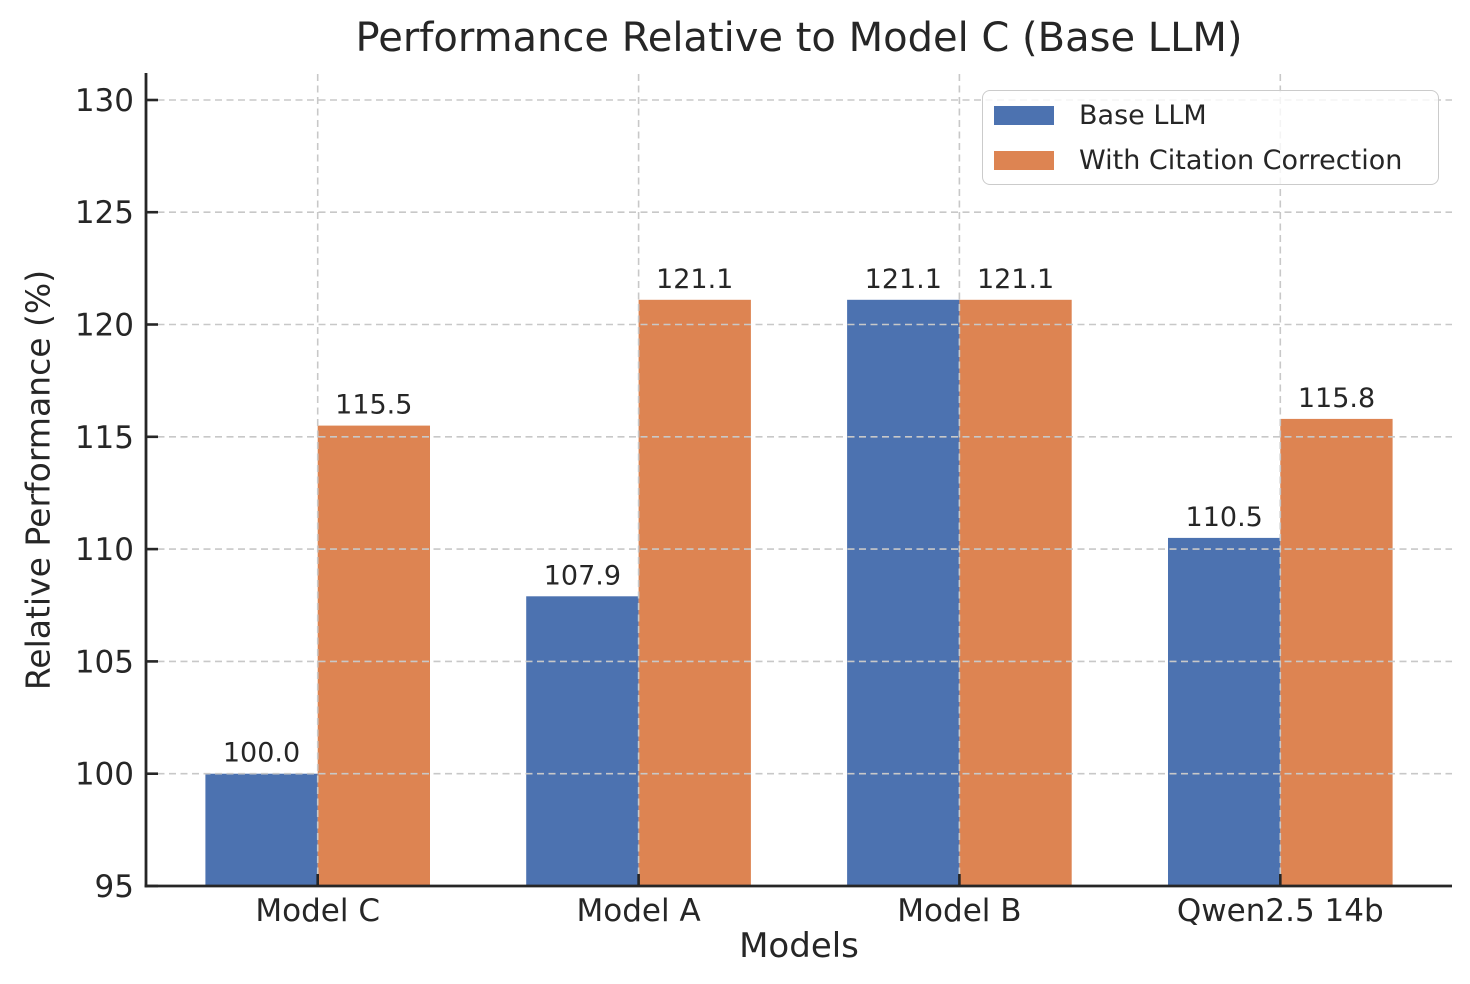  What do you see at coordinates (1336, 652) in the screenshot?
I see `bar-with-citation-correction-qwen2-5-14b` at bounding box center [1336, 652].